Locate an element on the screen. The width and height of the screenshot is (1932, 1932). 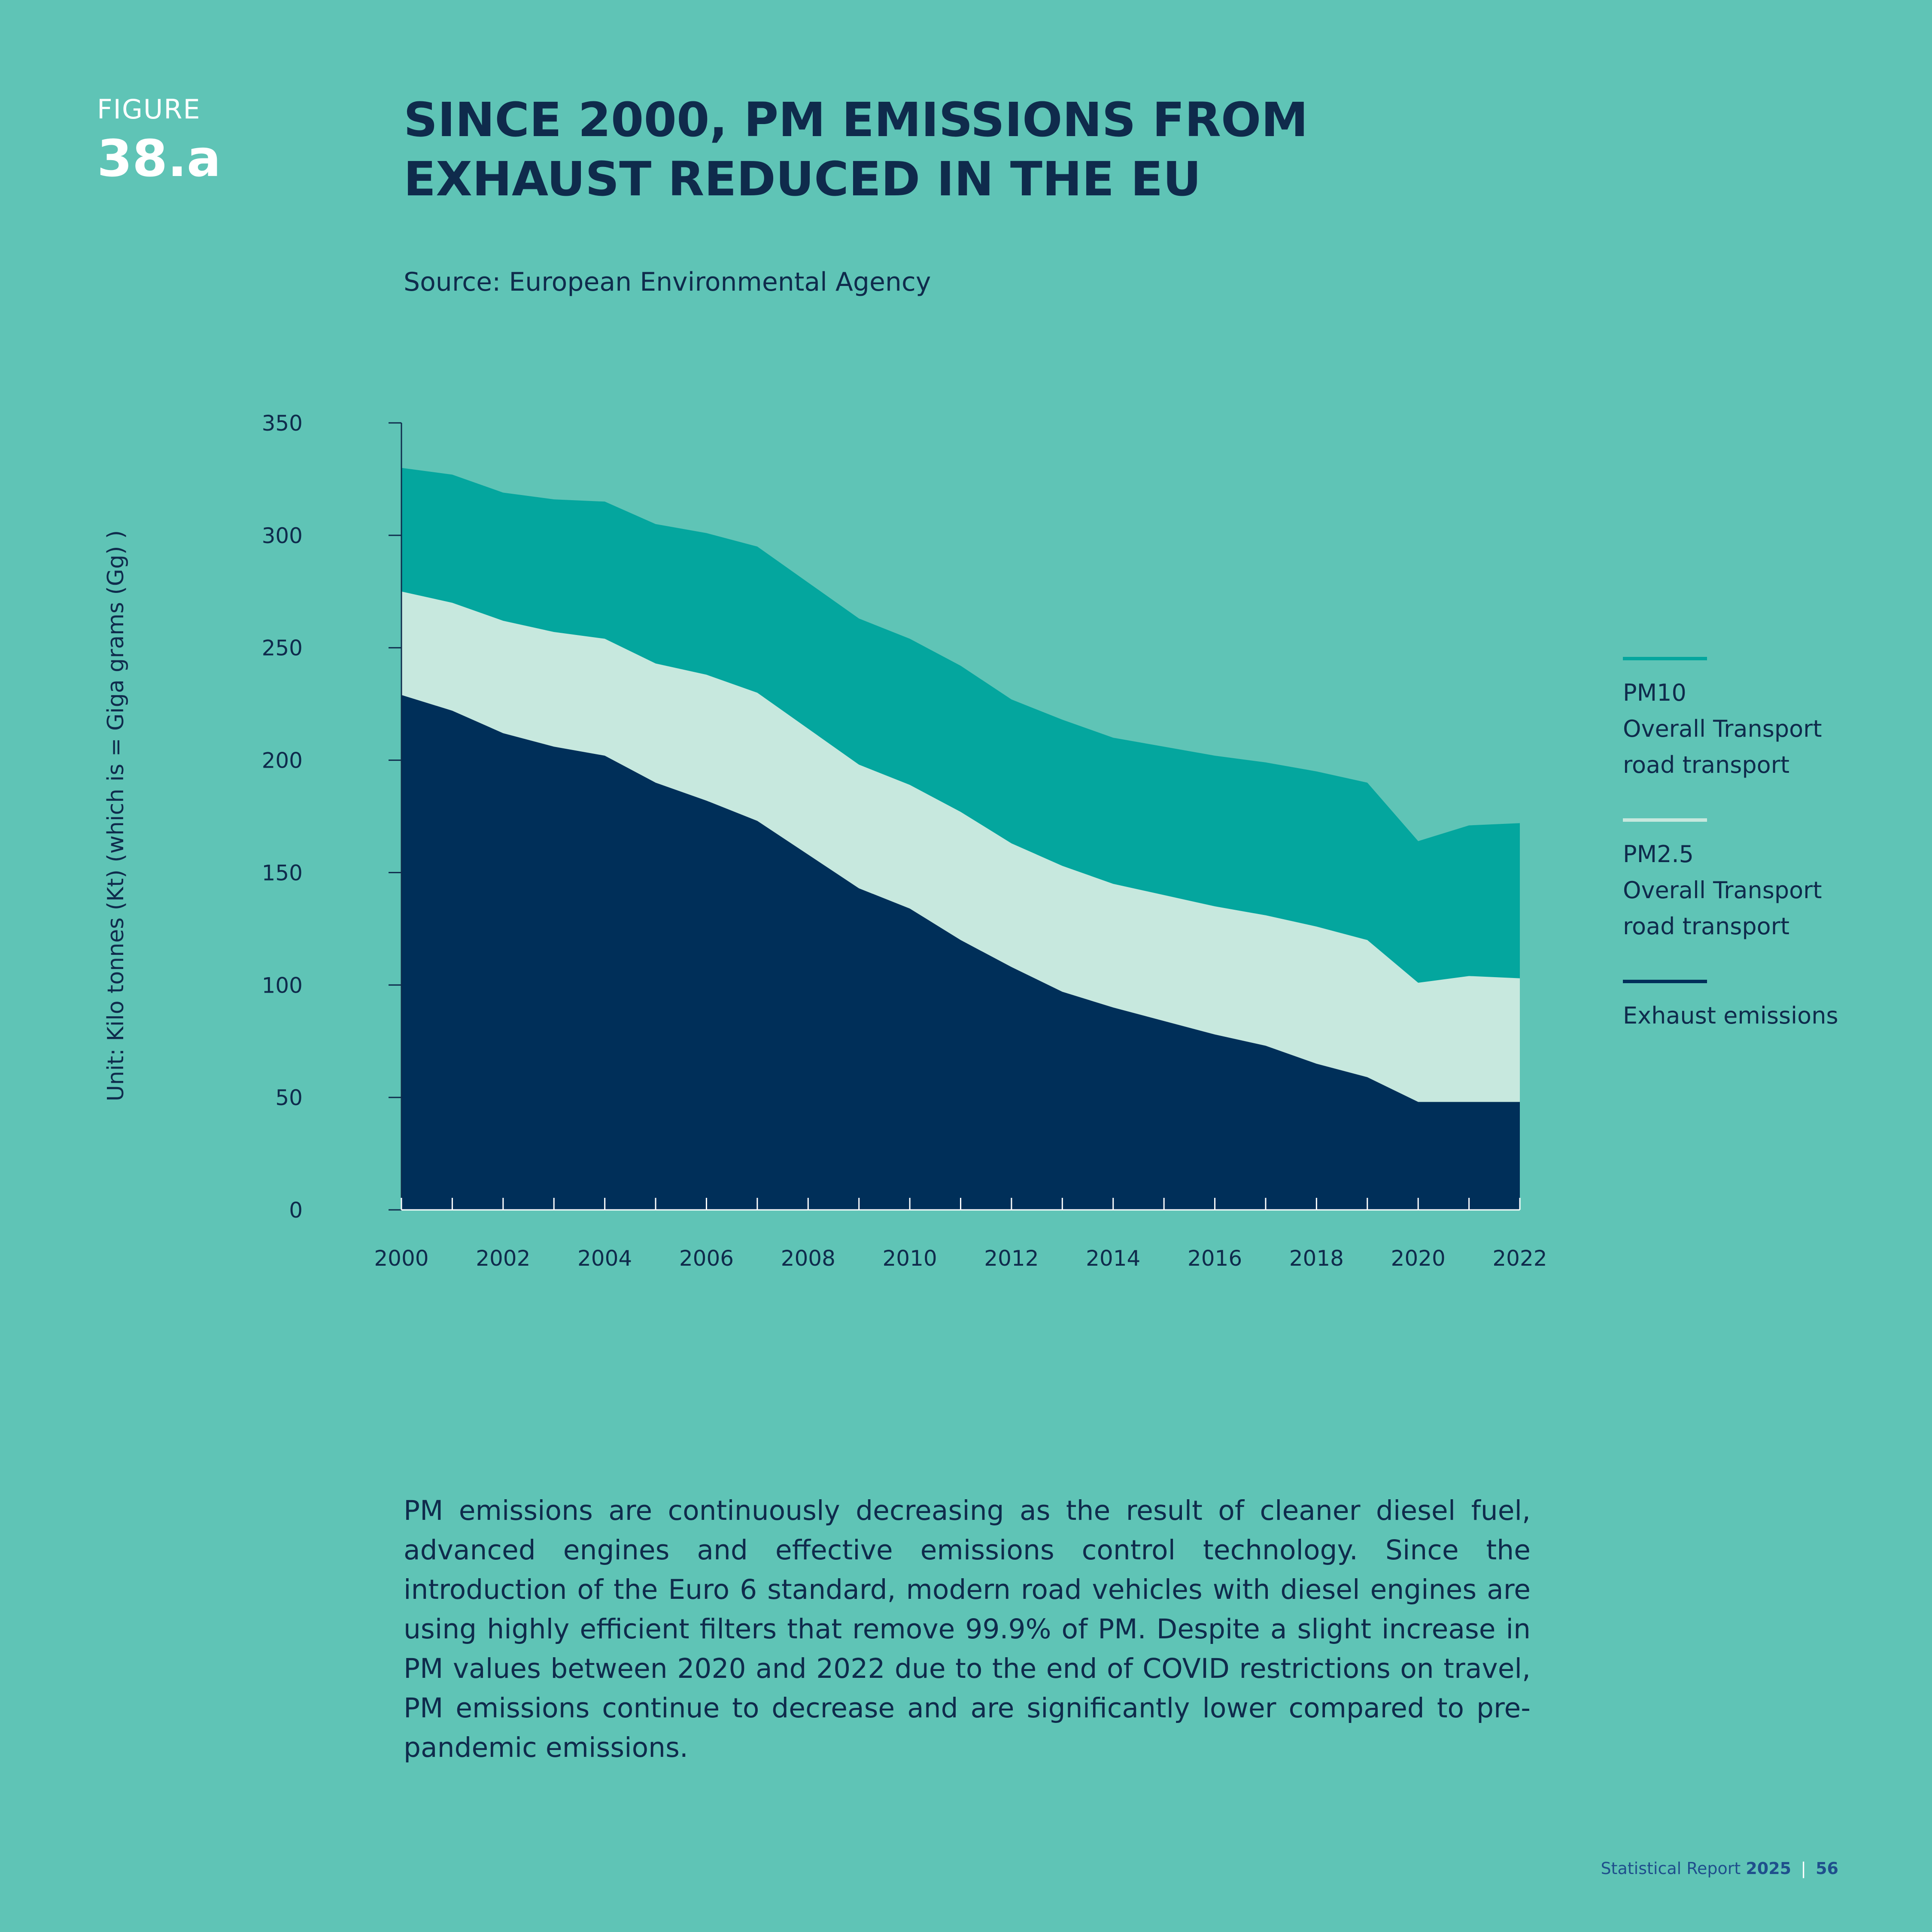
legend-label-line: PM2.5 is located at coordinates (1658, 854).